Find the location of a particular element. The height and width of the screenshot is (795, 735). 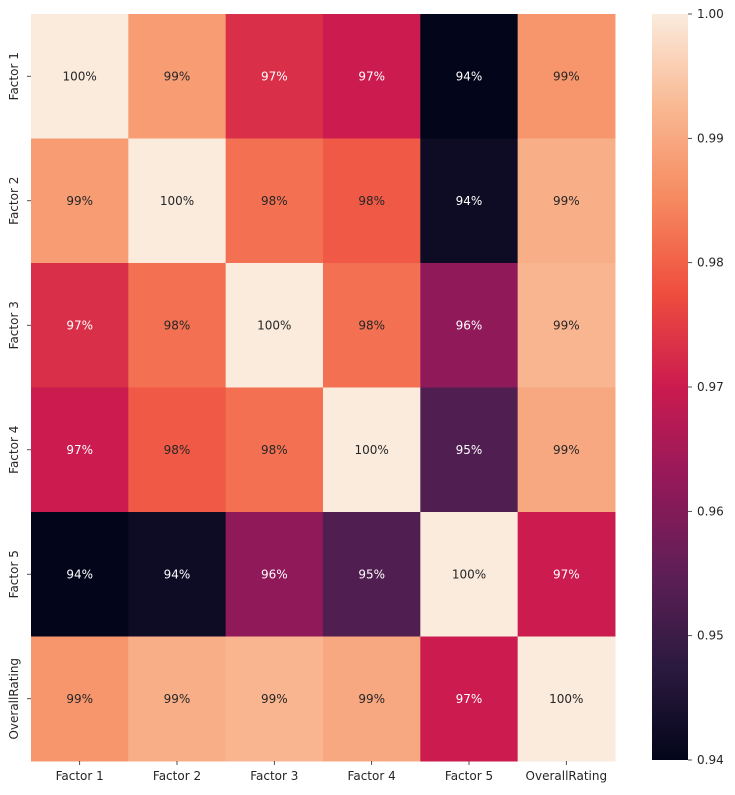

colorbar-tick-label: 0.97 is located at coordinates (710, 387).